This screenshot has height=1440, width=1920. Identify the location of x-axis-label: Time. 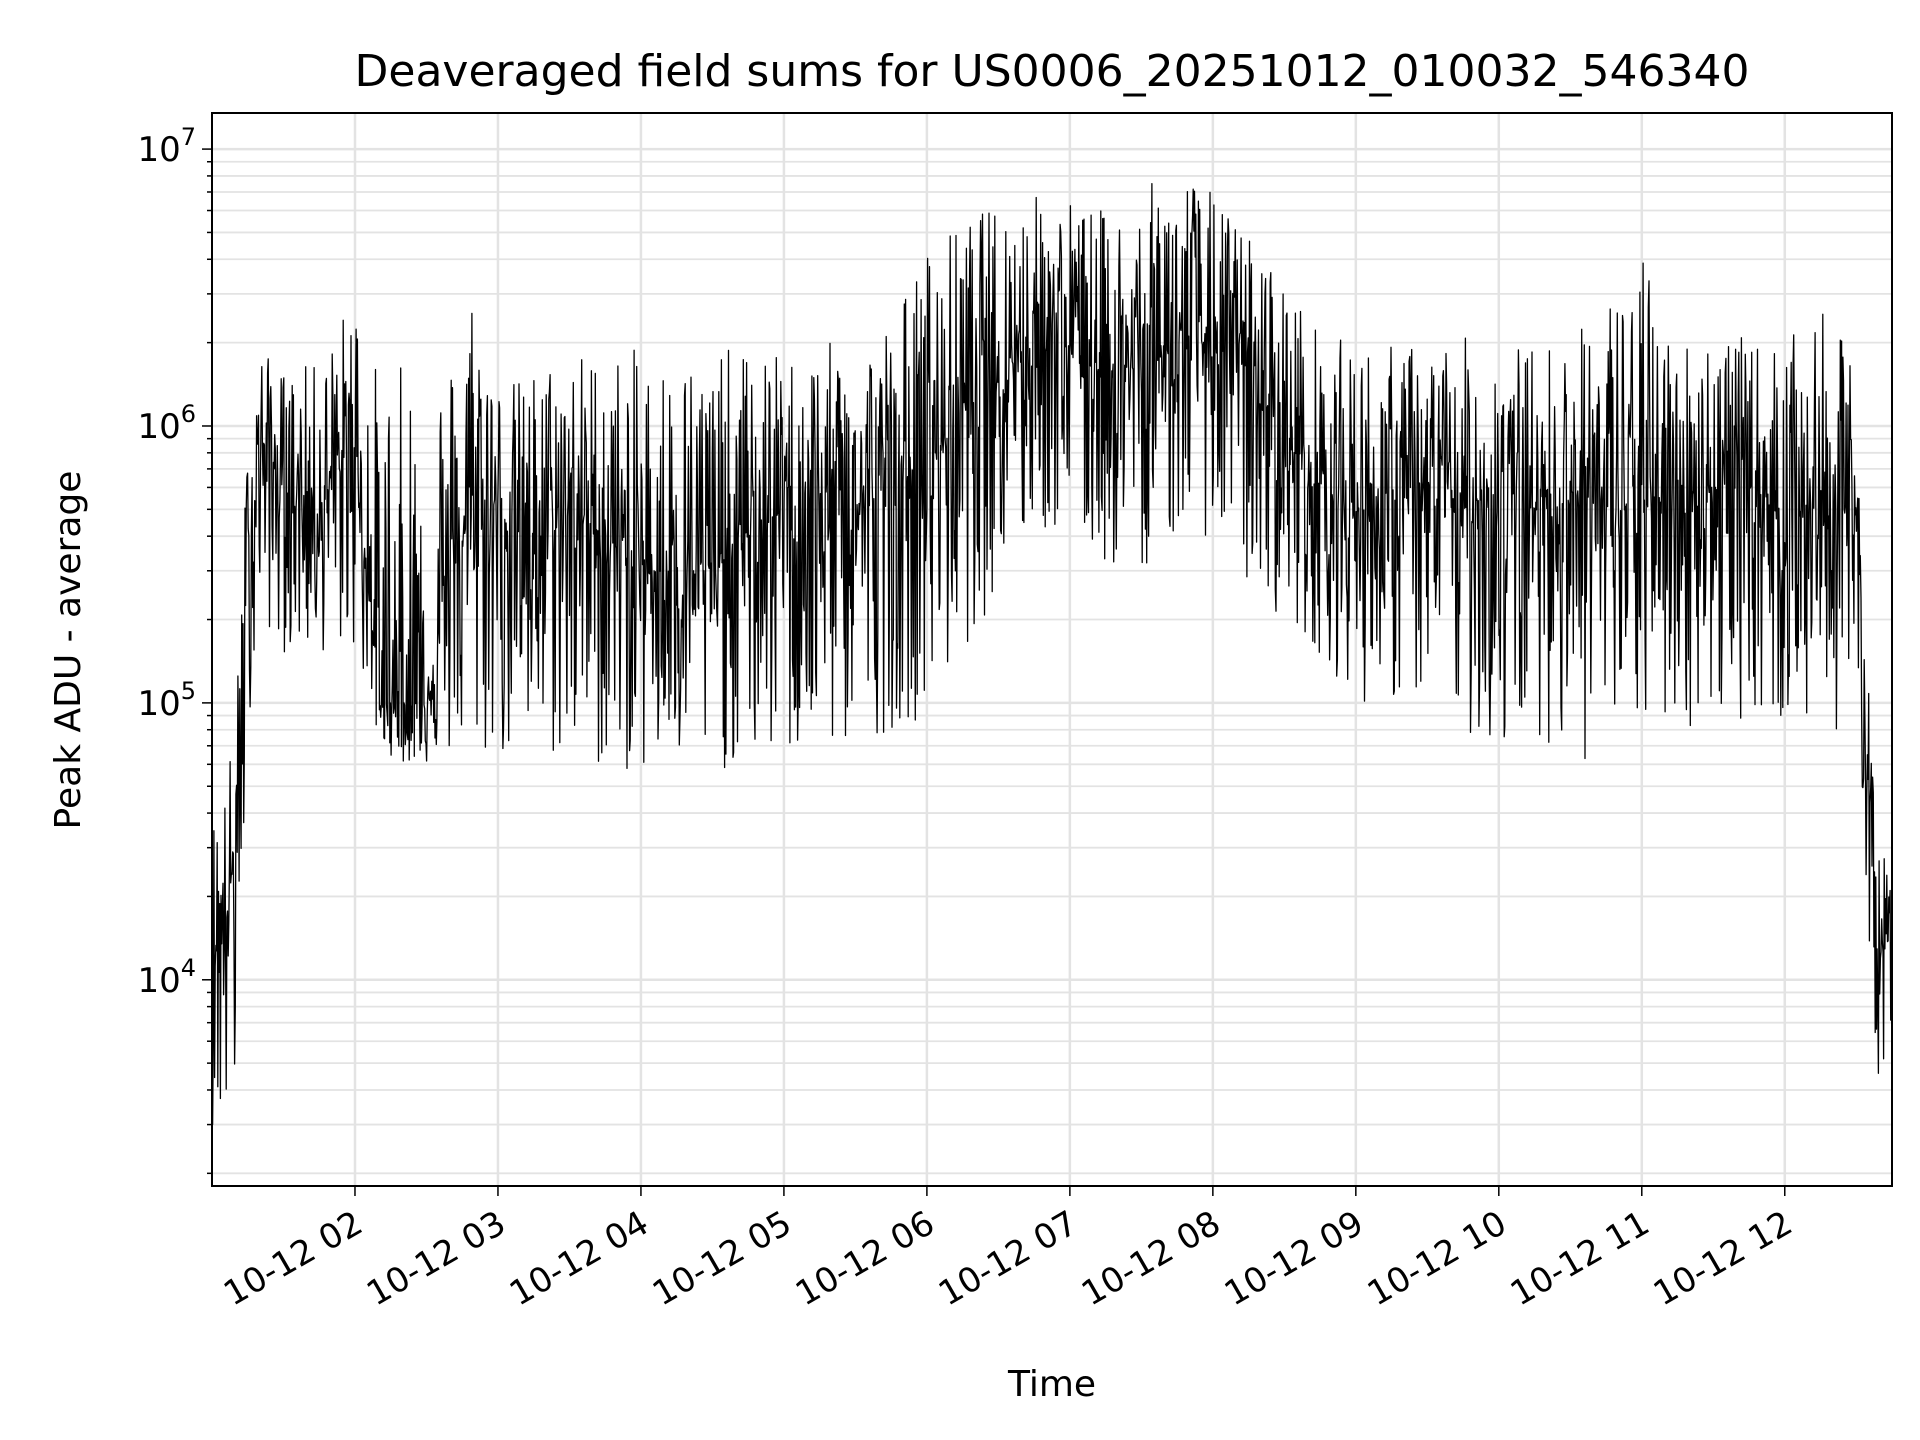
(1051, 1384).